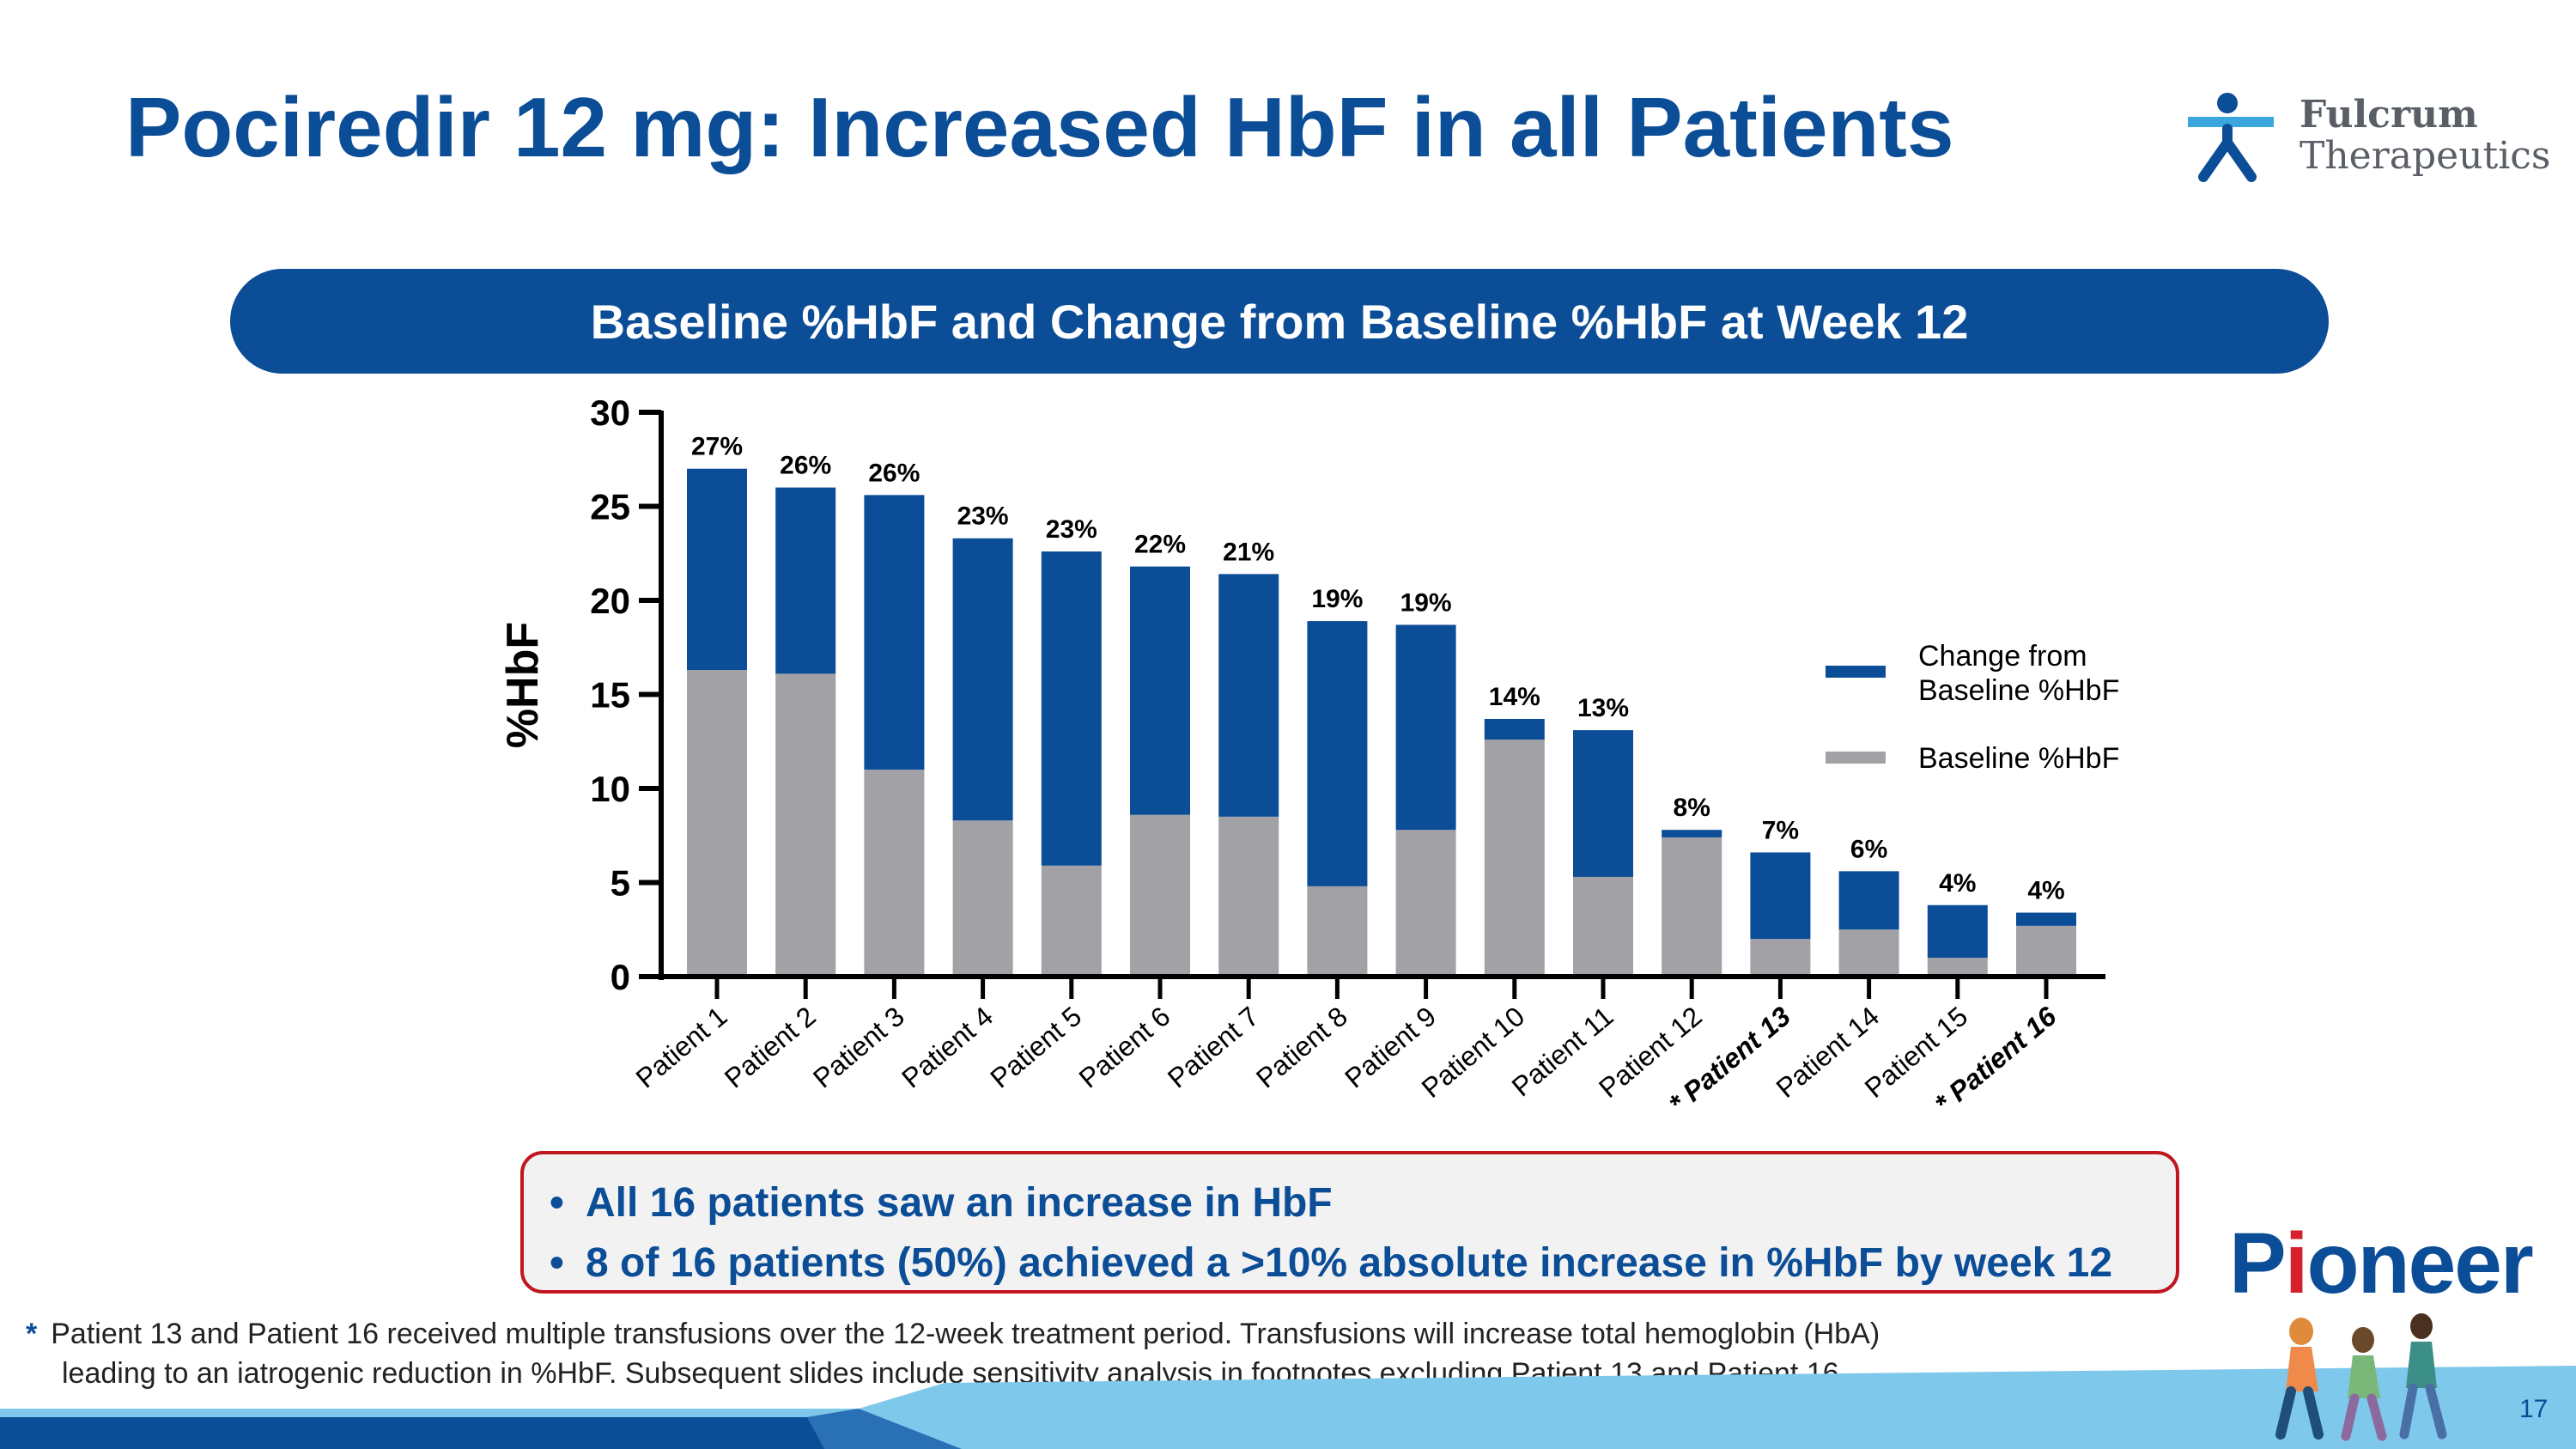  I want to click on bar-total-label: 13%, so click(1603, 708).